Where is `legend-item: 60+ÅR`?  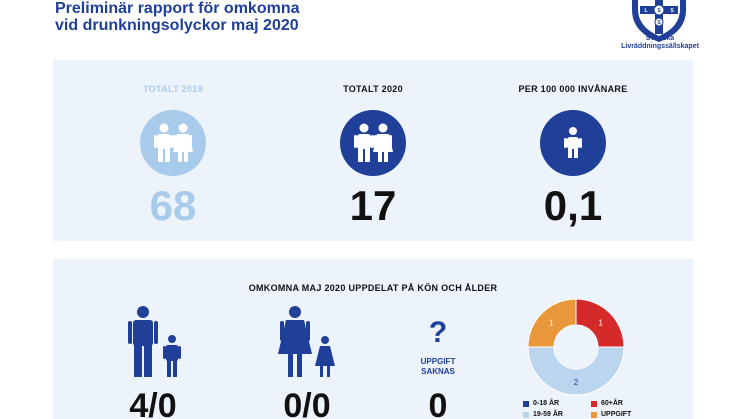
legend-item: 60+ÅR is located at coordinates (607, 403).